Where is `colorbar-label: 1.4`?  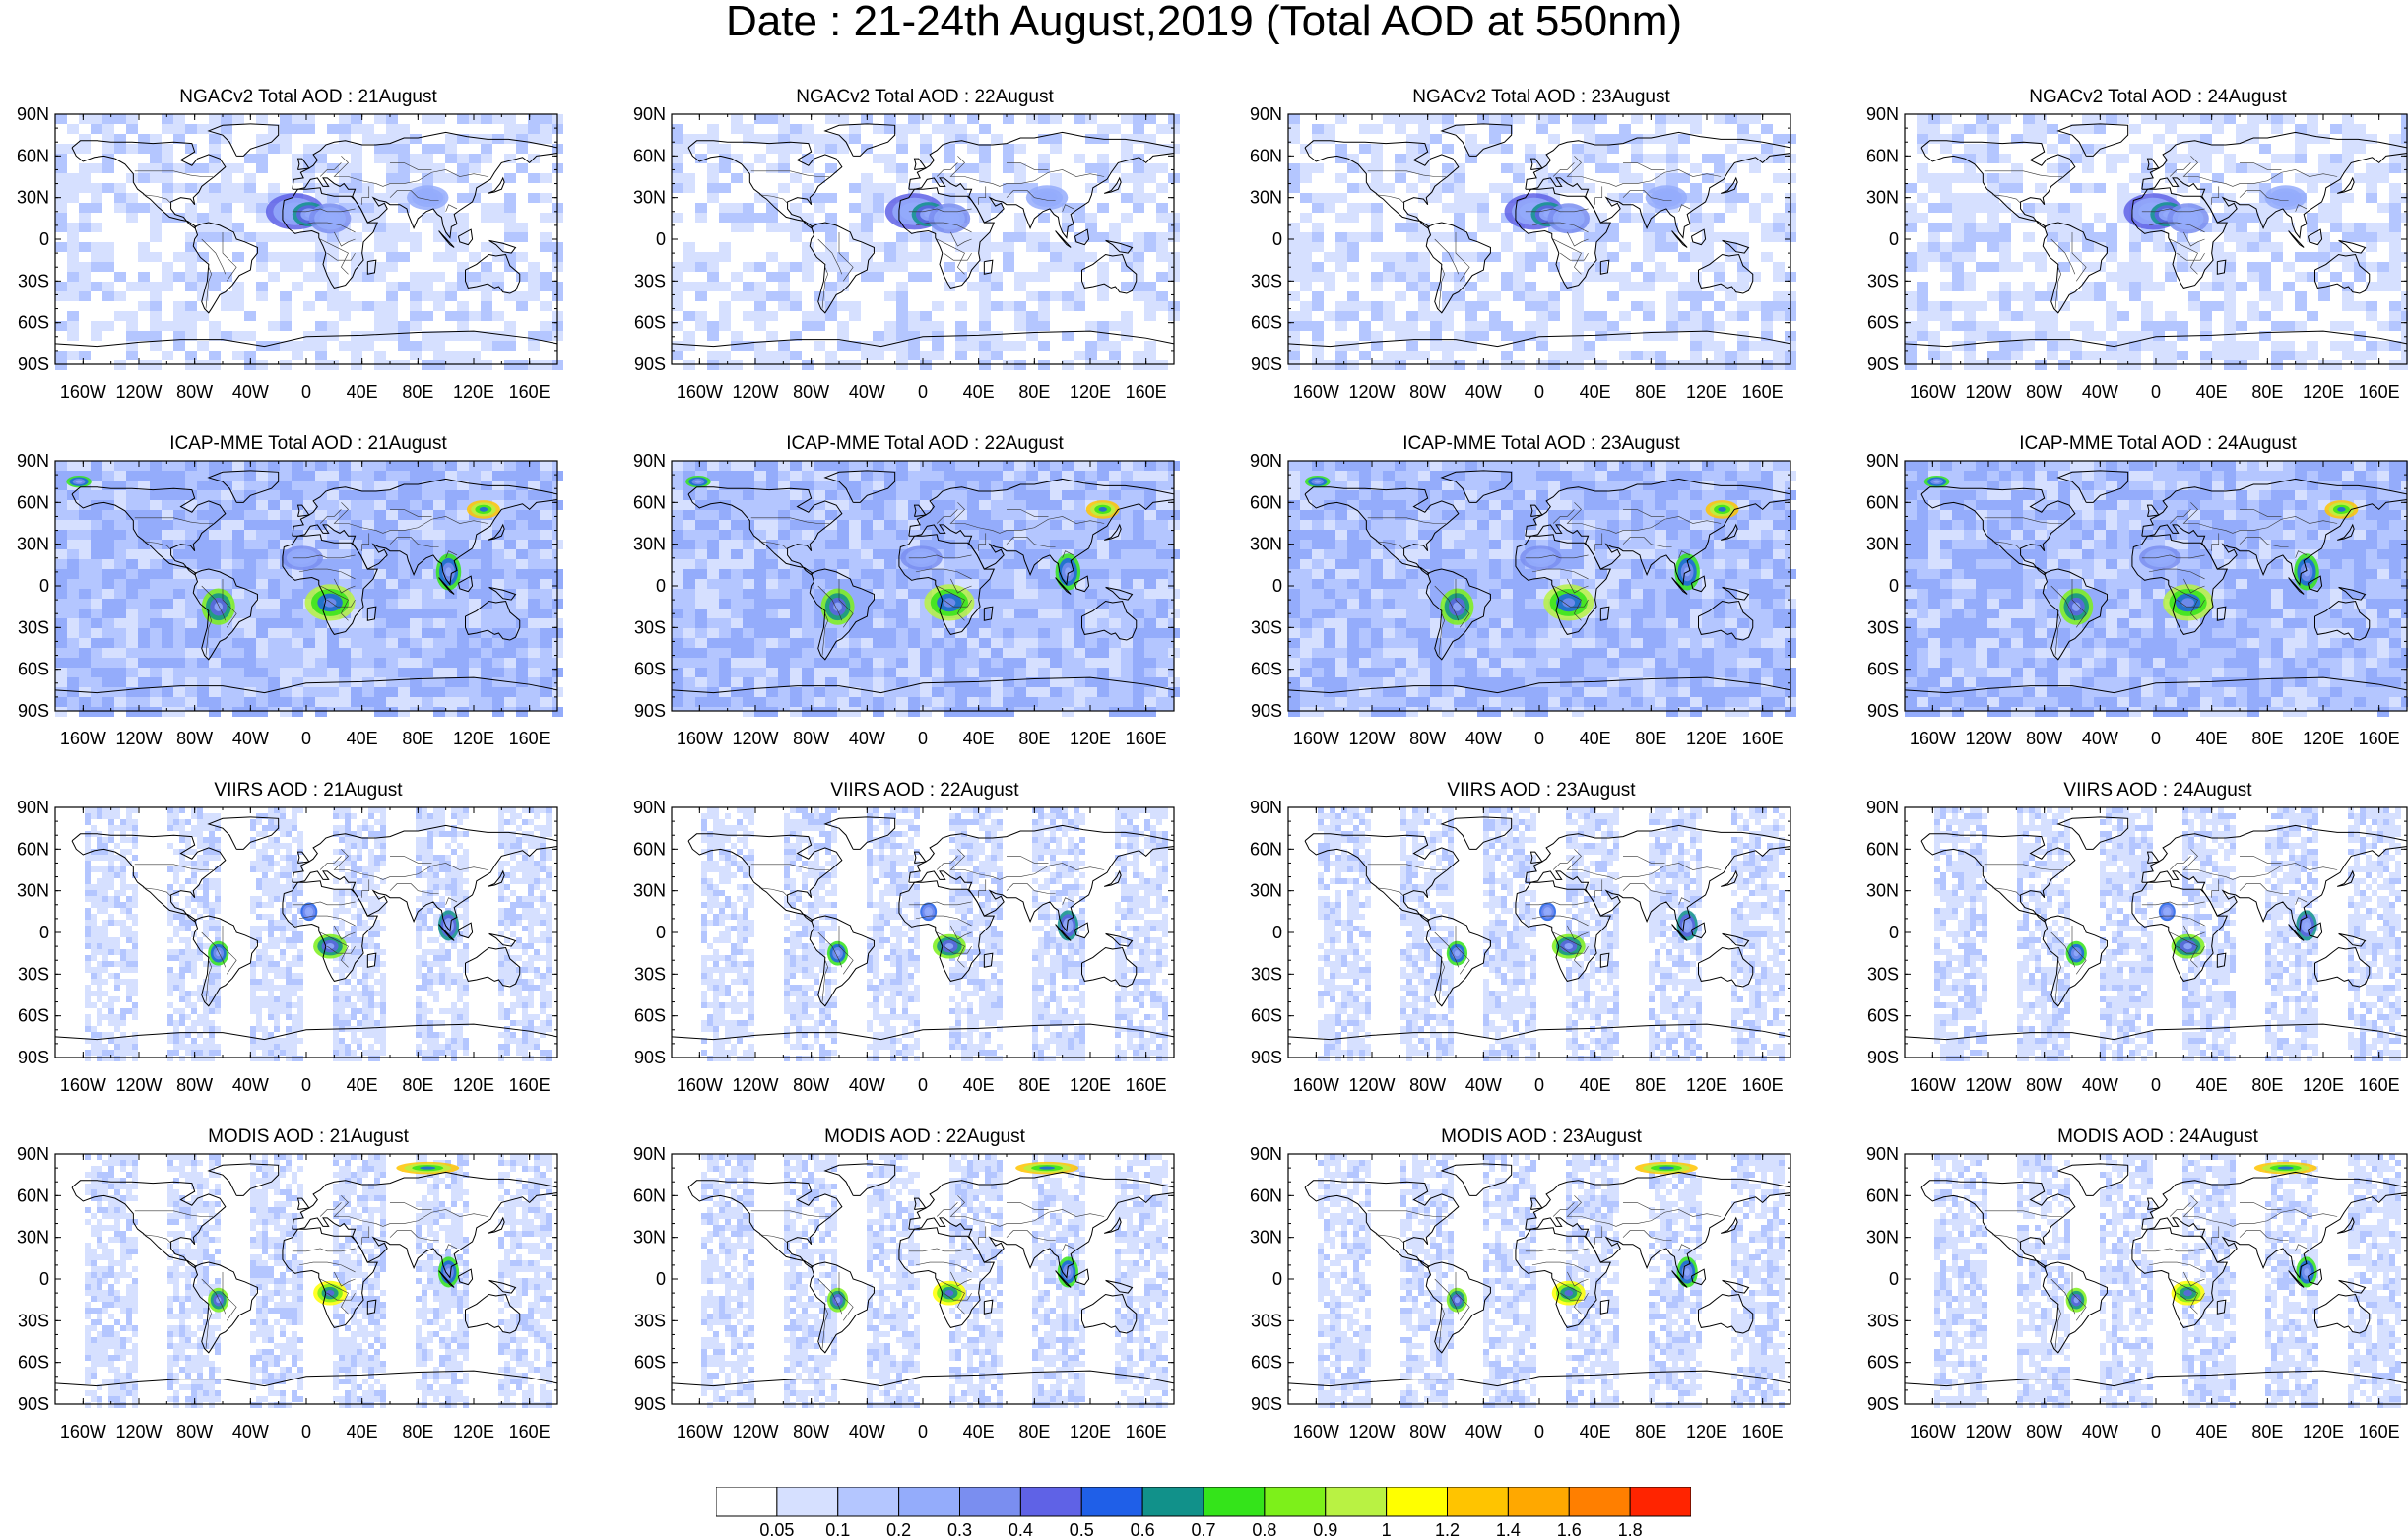
colorbar-label: 1.4 is located at coordinates (1509, 1530).